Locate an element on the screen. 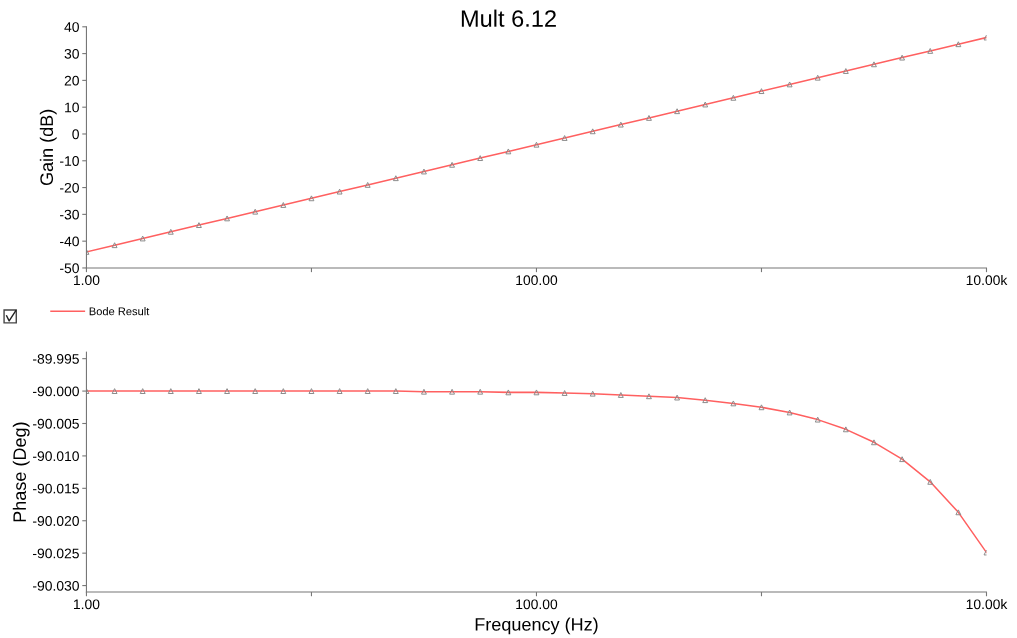  y-tick-label: -90.030 is located at coordinates (56, 585).